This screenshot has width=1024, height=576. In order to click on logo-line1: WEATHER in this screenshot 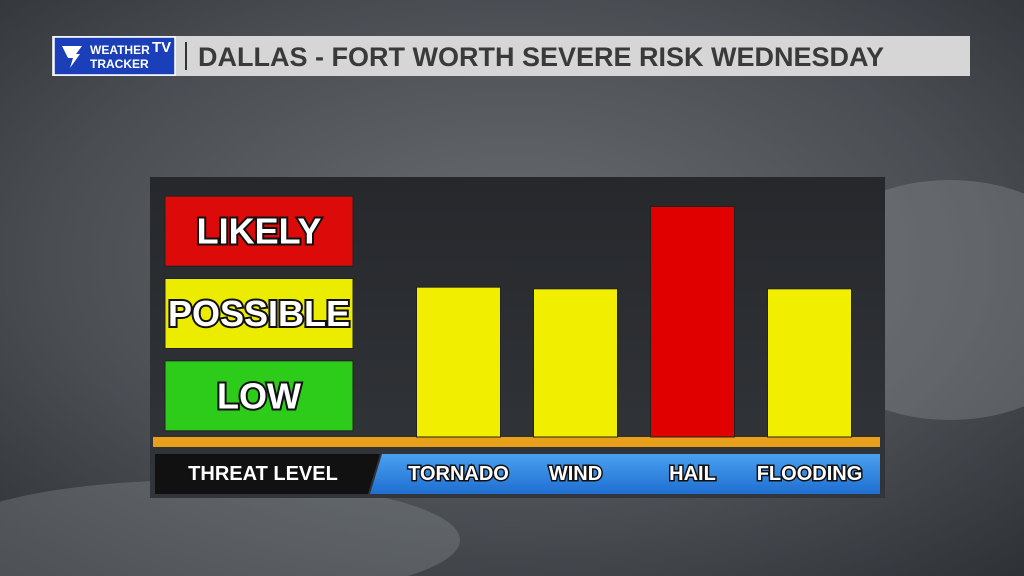, I will do `click(120, 50)`.